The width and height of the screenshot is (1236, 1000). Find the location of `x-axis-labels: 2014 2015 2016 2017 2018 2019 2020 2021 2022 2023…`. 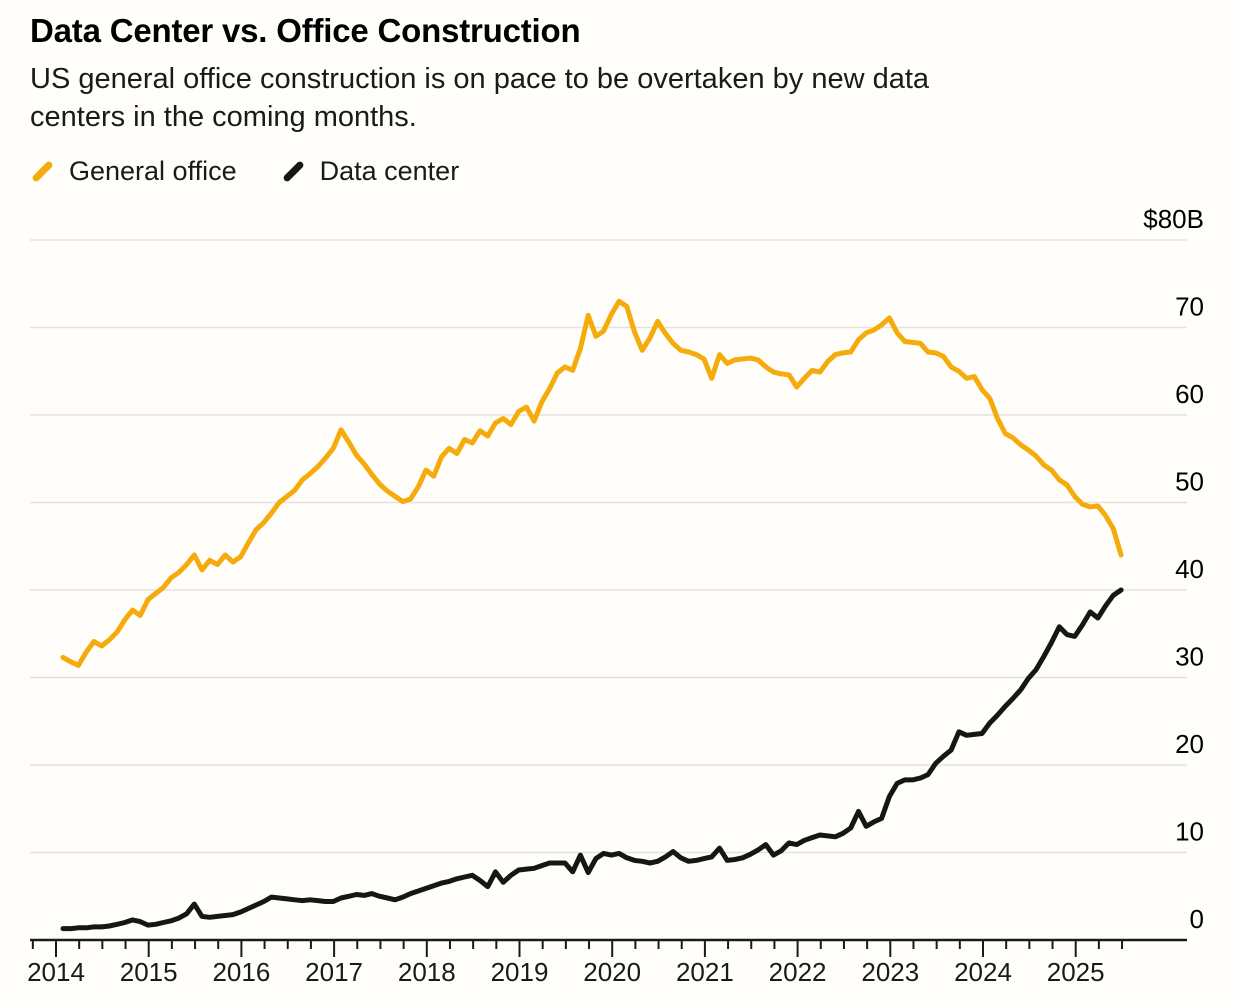

x-axis-labels: 2014 2015 2016 2017 2018 2019 2020 2021 2022 2023… is located at coordinates (566, 972).